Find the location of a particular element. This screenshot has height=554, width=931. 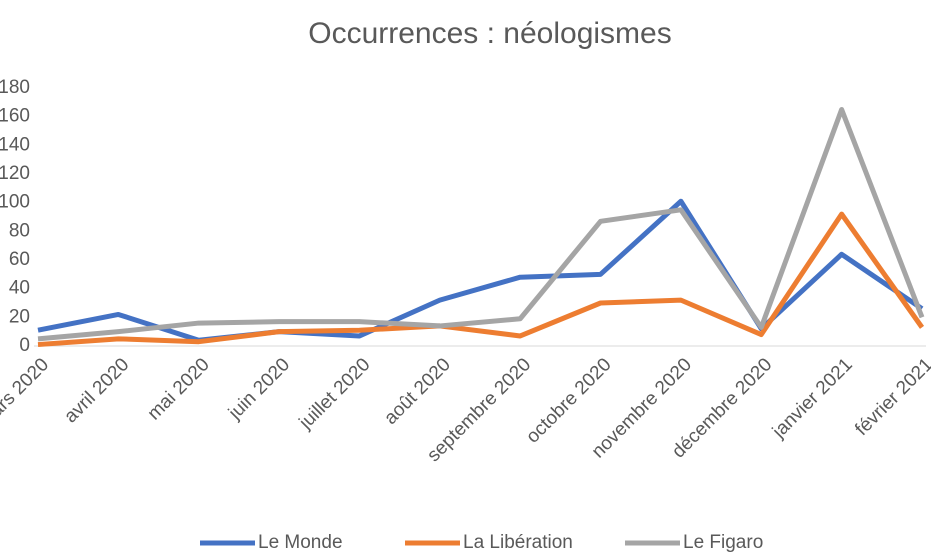

y-tick-label: 0 is located at coordinates (24, 345).